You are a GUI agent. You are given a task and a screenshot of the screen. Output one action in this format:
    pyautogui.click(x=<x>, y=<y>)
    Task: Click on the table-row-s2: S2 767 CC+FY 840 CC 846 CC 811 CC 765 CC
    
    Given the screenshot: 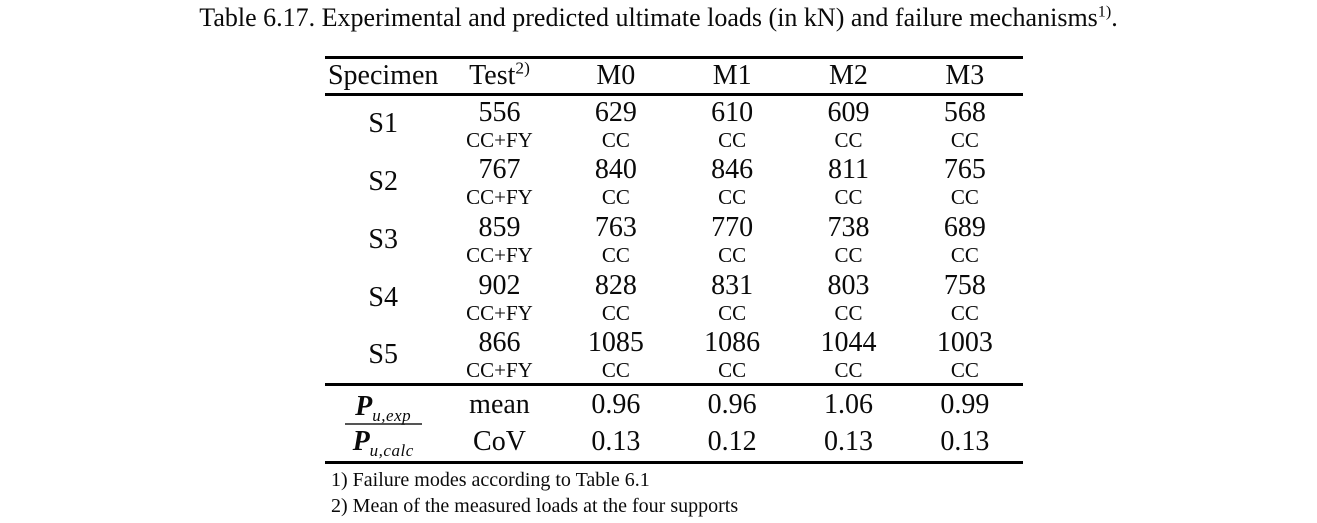 What is the action you would take?
    pyautogui.click(x=674, y=182)
    